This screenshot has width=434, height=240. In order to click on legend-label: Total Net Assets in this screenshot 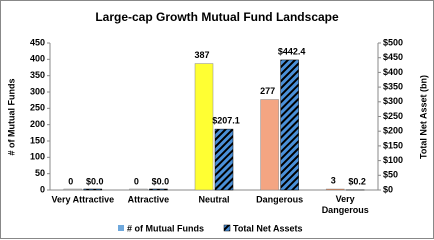, I will do `click(268, 228)`.